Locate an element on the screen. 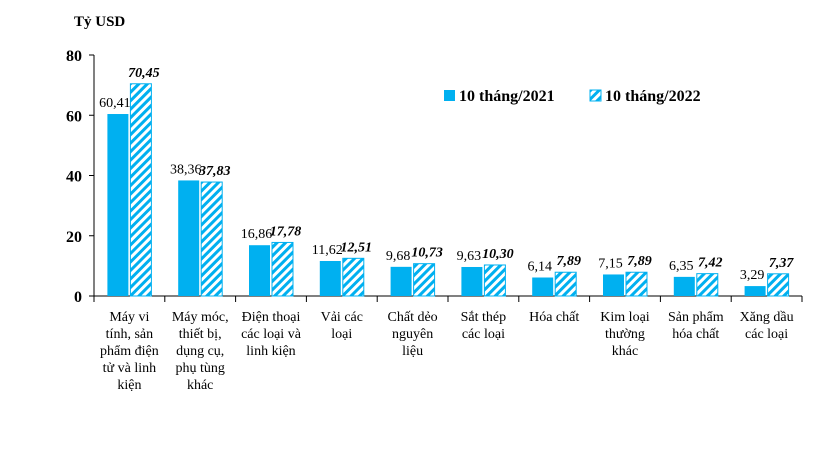 This screenshot has width=832, height=457. y-tick-label: 0 is located at coordinates (78, 297).